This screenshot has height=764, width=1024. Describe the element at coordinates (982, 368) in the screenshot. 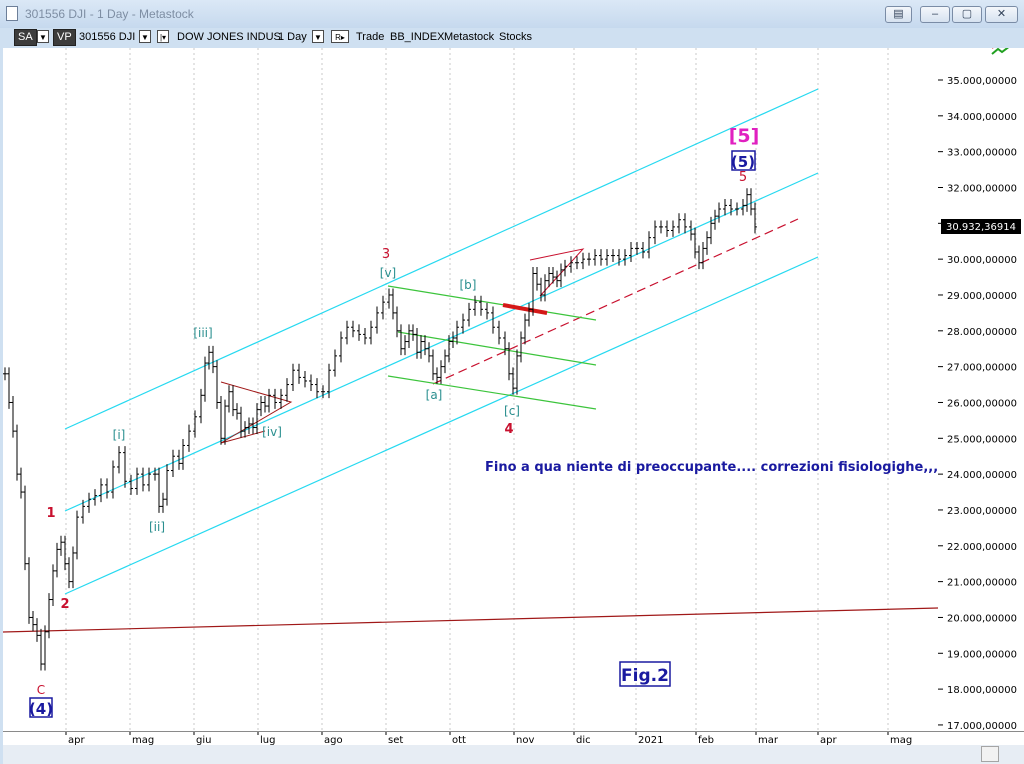

I see `y-tick-label: 27.000,00000` at that location.